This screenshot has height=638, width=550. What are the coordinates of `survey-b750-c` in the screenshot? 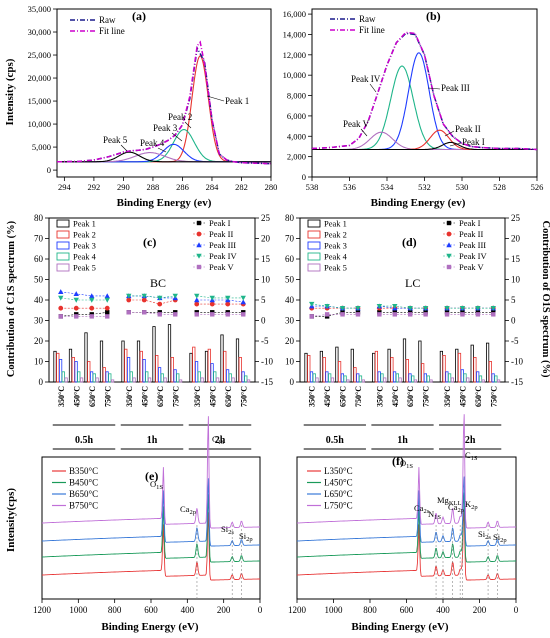 It's located at (151, 472).